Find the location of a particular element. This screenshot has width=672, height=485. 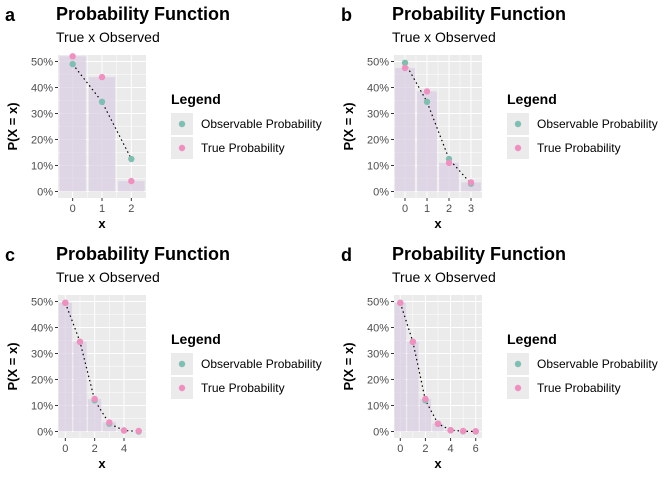

panel-letter: c is located at coordinates (10, 255).